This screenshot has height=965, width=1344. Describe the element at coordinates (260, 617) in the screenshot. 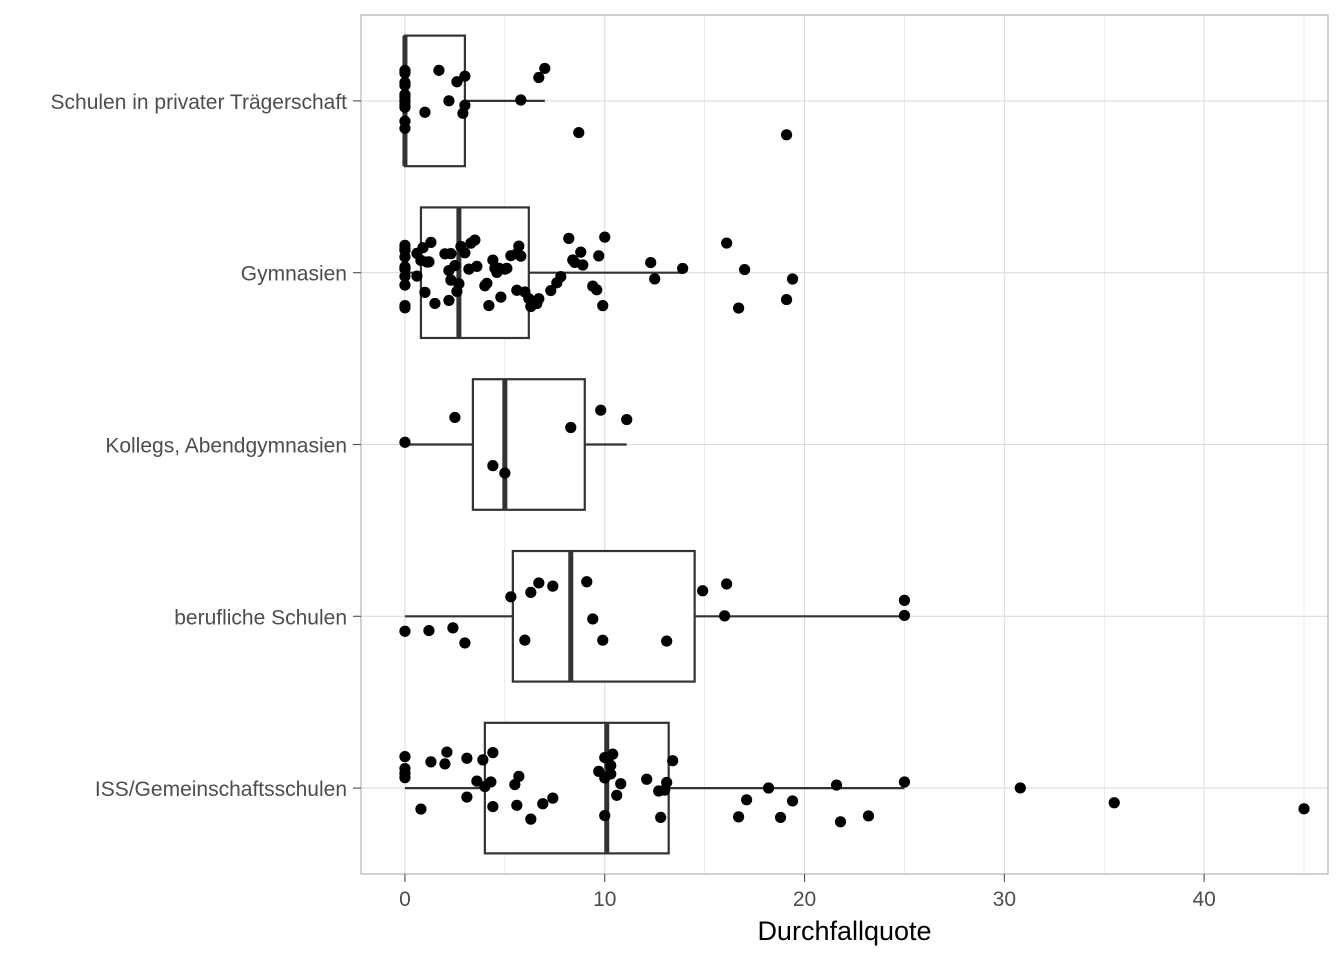

I see `y-tick-label: berufliche Schulen` at that location.